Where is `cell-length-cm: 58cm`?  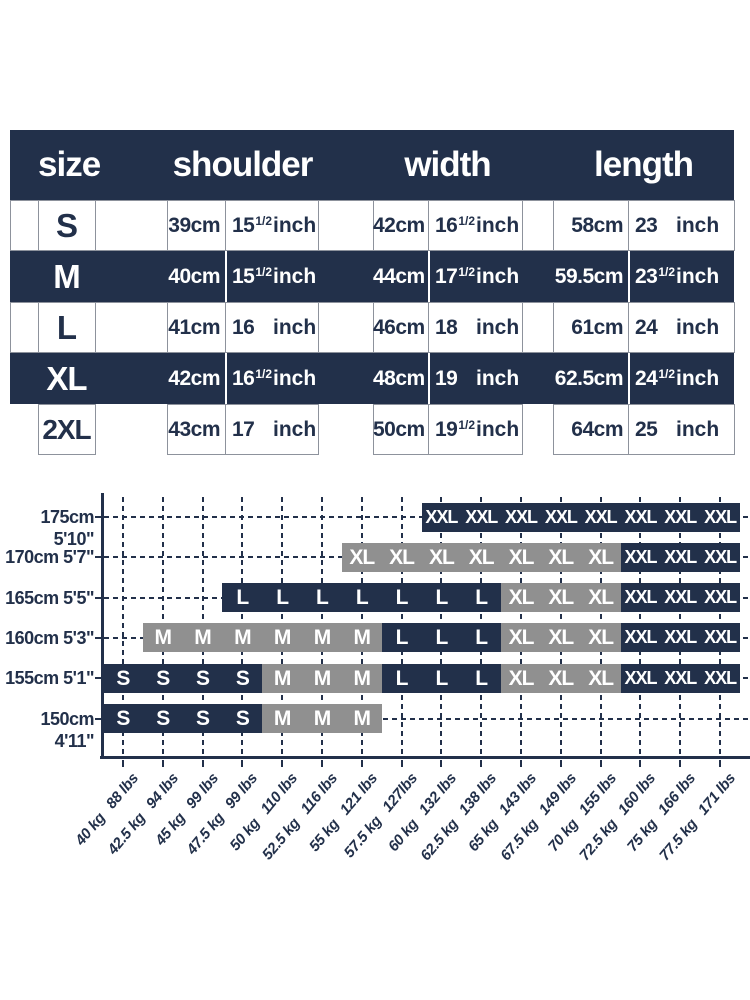 cell-length-cm: 58cm is located at coordinates (597, 225).